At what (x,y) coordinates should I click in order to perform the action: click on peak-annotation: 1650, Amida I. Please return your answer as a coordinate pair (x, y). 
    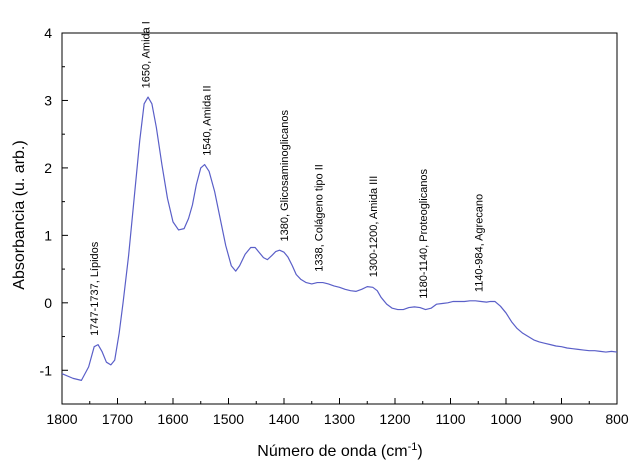
    Looking at the image, I should click on (146, 54).